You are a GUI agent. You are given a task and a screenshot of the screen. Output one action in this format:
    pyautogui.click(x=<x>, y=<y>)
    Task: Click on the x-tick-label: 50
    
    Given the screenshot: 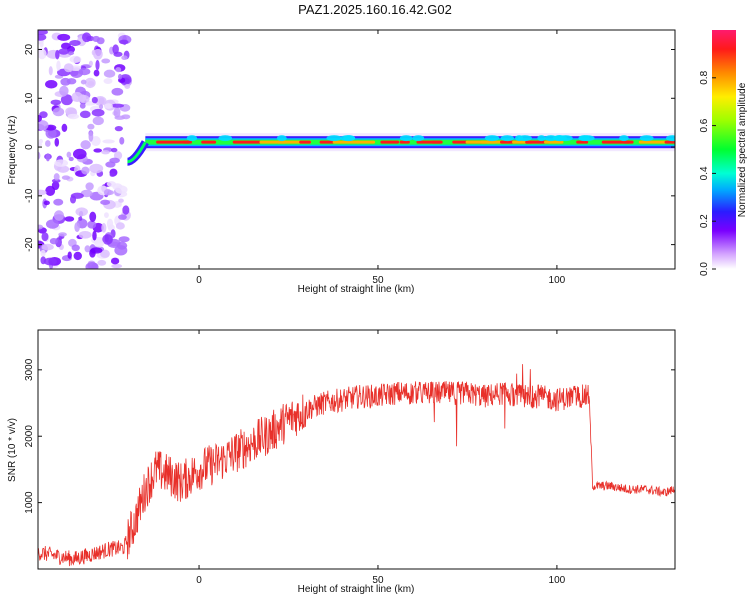 What is the action you would take?
    pyautogui.click(x=378, y=280)
    